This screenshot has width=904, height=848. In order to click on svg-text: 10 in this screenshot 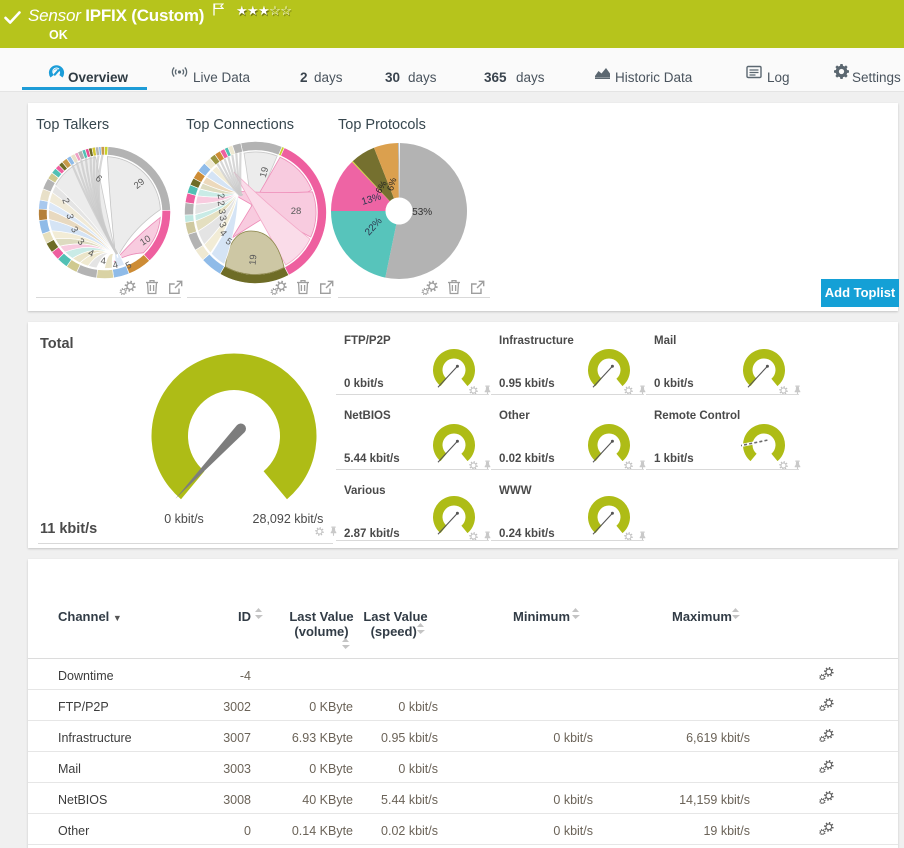, I will do `click(145, 240)`.